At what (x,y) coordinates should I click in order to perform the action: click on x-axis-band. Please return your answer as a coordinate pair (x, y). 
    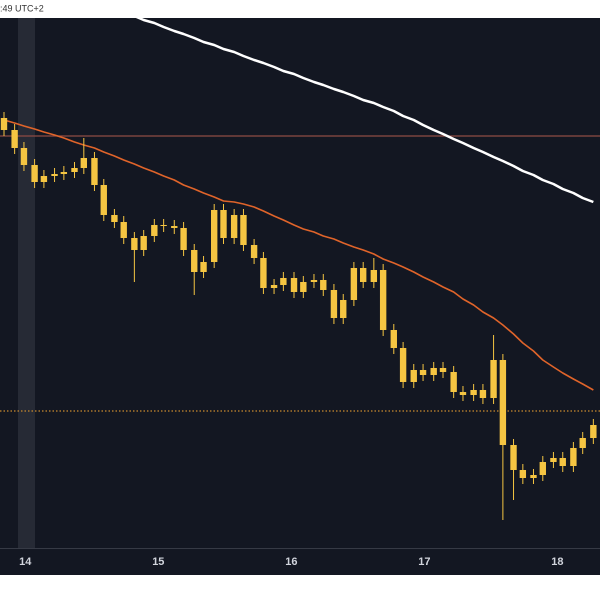
    Looking at the image, I should click on (300, 561).